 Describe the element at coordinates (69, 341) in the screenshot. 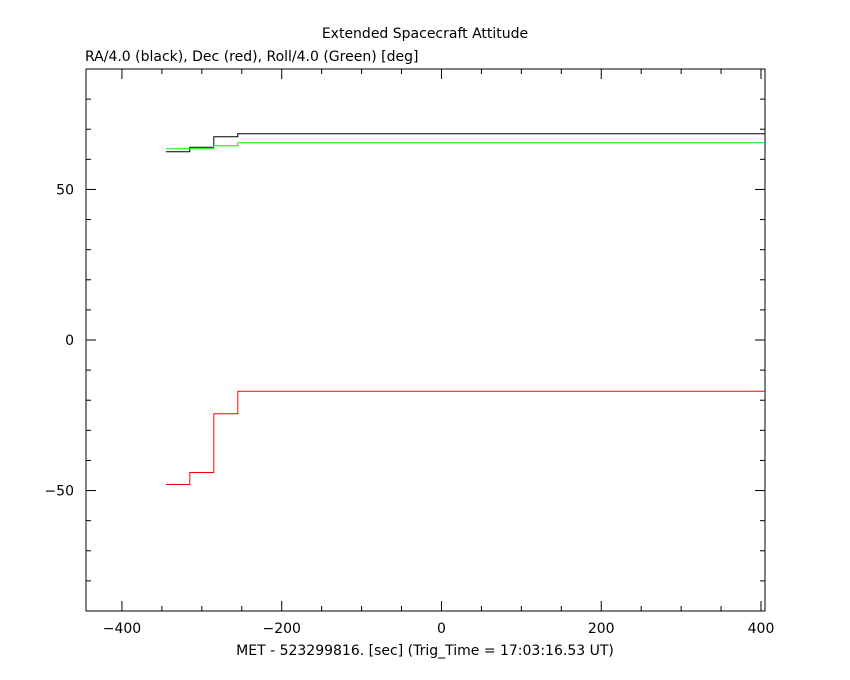

I see `y-tick-label: 0` at that location.